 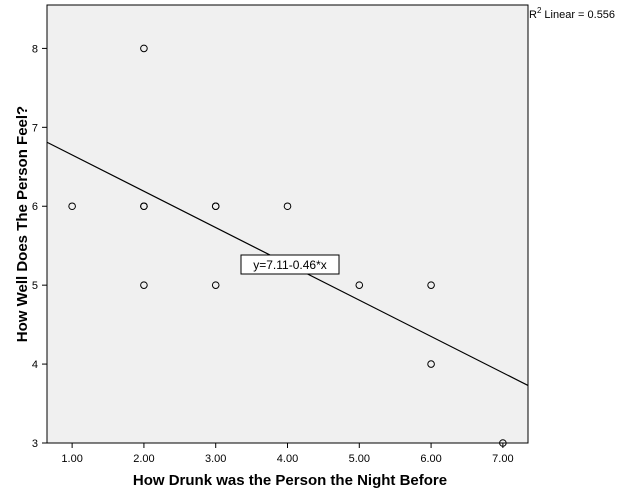 I want to click on equation-box, so click(x=290, y=264).